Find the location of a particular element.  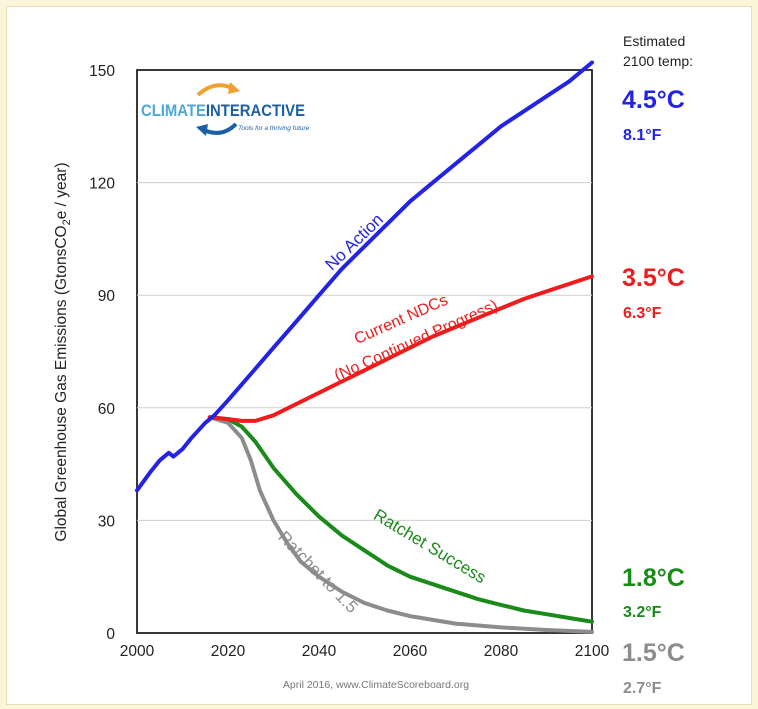

x-tick-2100: 2100 is located at coordinates (592, 651).